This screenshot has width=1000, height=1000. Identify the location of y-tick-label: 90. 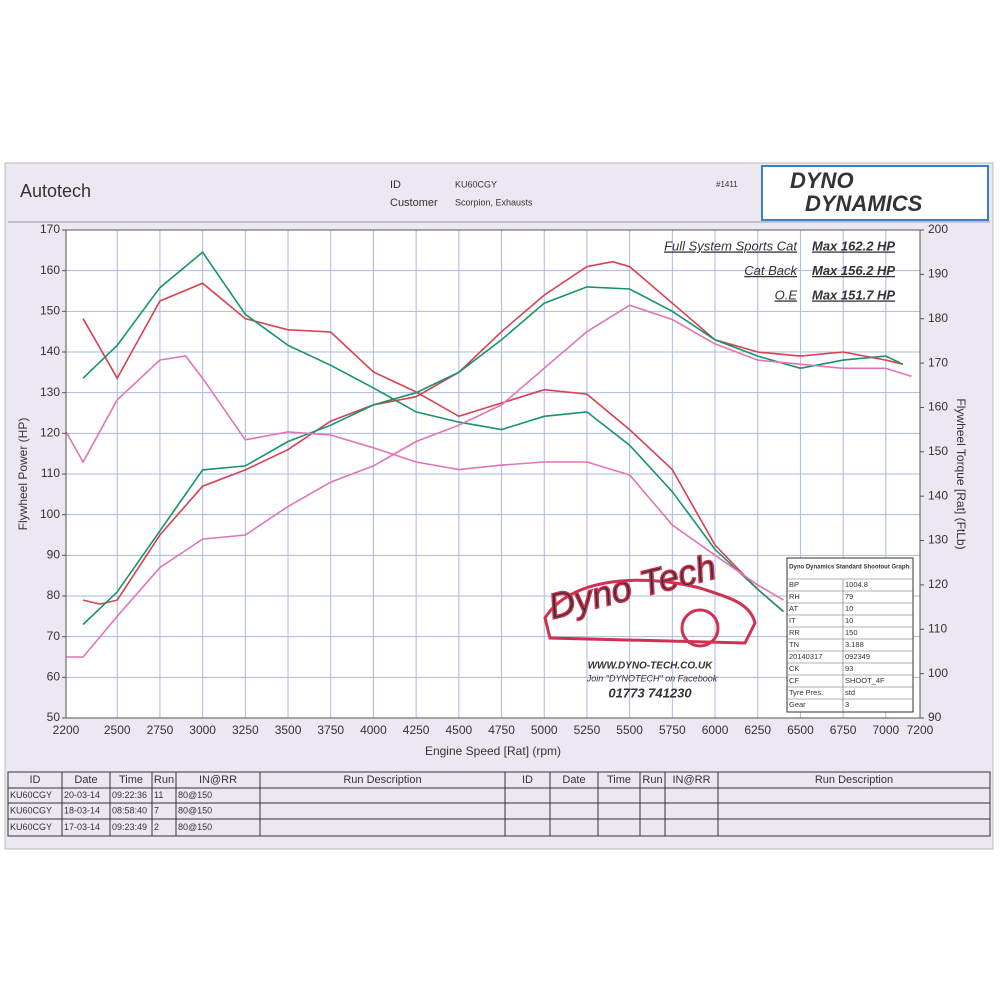
(54, 555).